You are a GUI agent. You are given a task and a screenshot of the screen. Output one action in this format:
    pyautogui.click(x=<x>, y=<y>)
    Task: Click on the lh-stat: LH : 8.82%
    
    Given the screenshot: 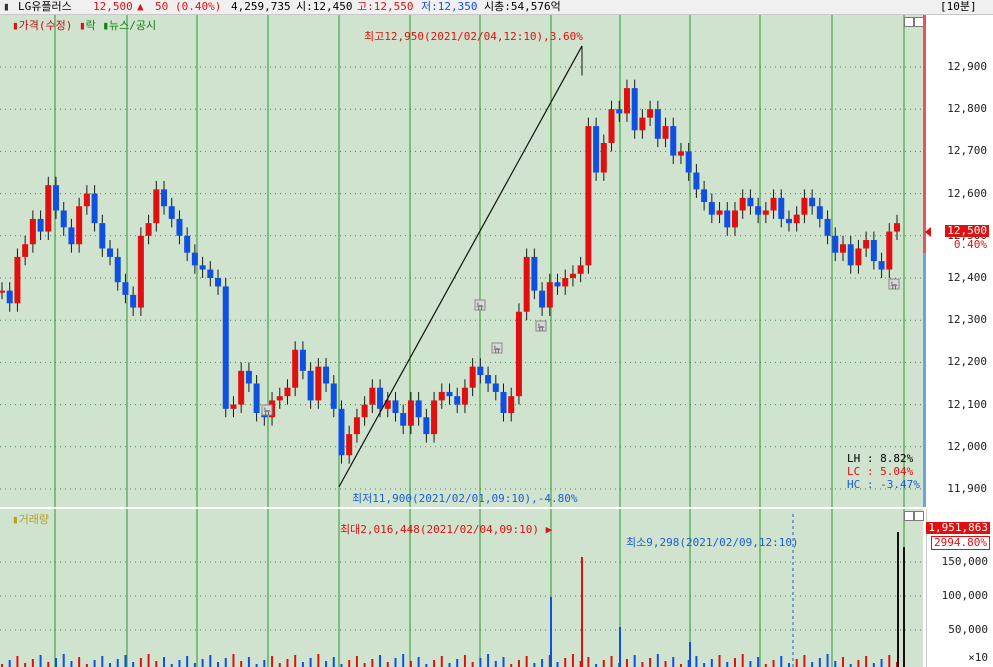 What is the action you would take?
    pyautogui.click(x=880, y=458)
    